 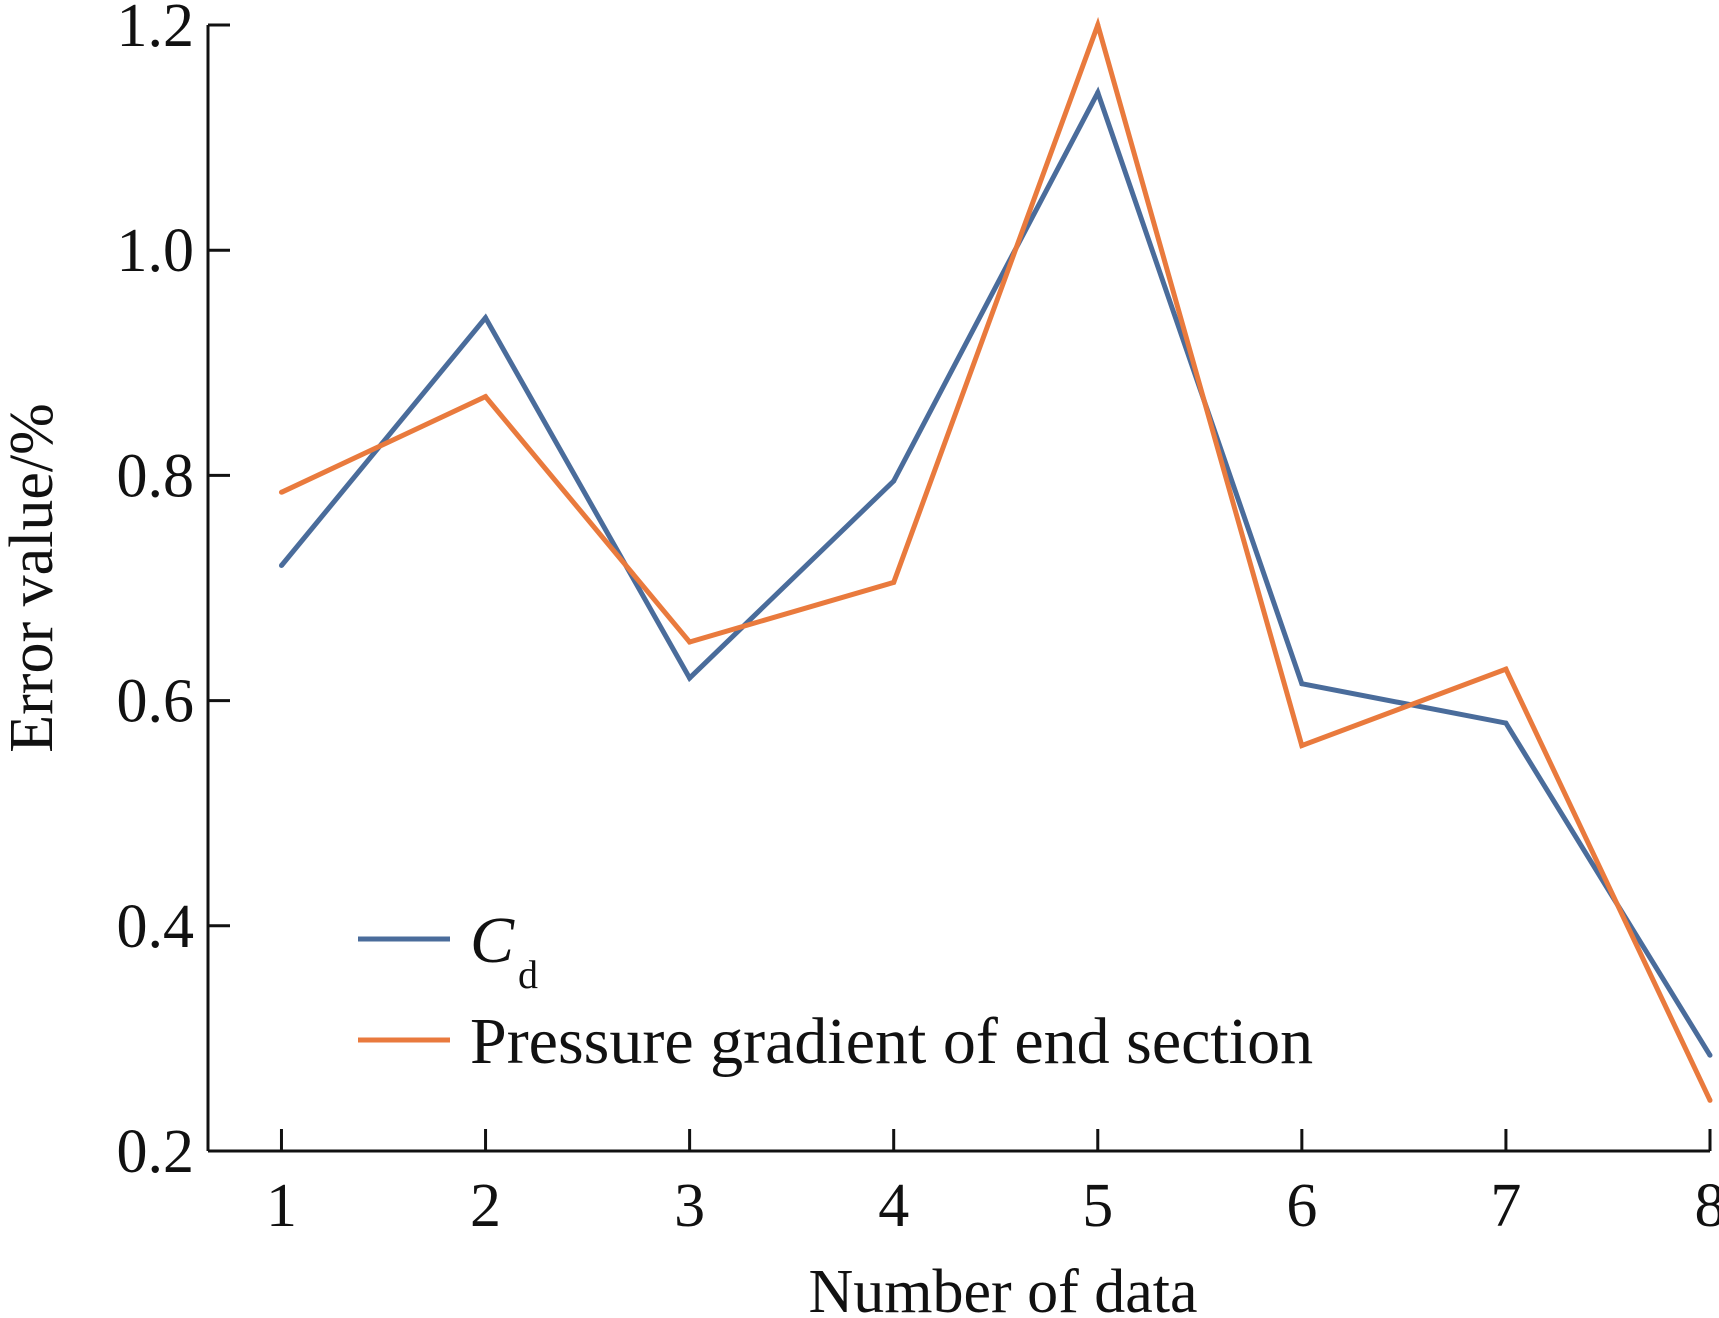 What do you see at coordinates (1002, 1288) in the screenshot?
I see `x-axis-title: Number of data` at bounding box center [1002, 1288].